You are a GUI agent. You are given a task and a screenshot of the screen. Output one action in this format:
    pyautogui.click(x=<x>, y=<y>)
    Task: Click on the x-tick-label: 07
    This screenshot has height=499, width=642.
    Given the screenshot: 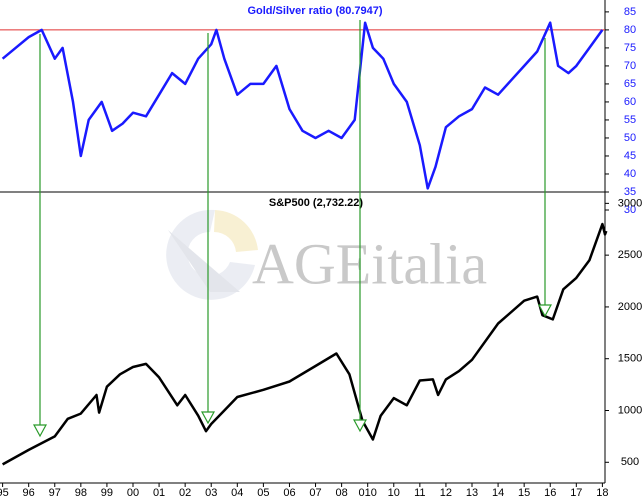 What is the action you would take?
    pyautogui.click(x=315, y=493)
    